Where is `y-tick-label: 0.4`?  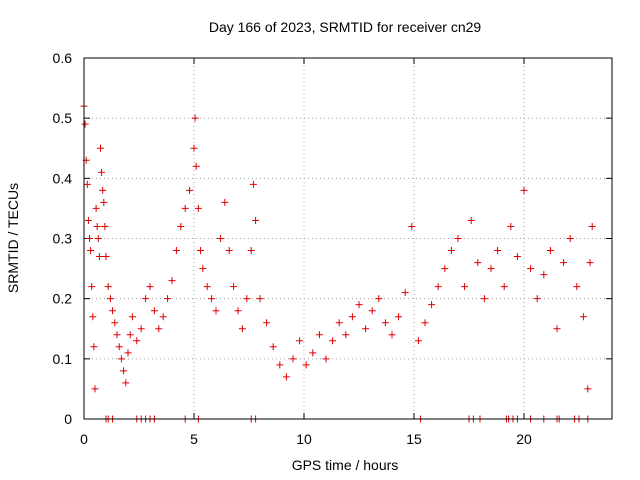 y-tick-label: 0.4 is located at coordinates (63, 178).